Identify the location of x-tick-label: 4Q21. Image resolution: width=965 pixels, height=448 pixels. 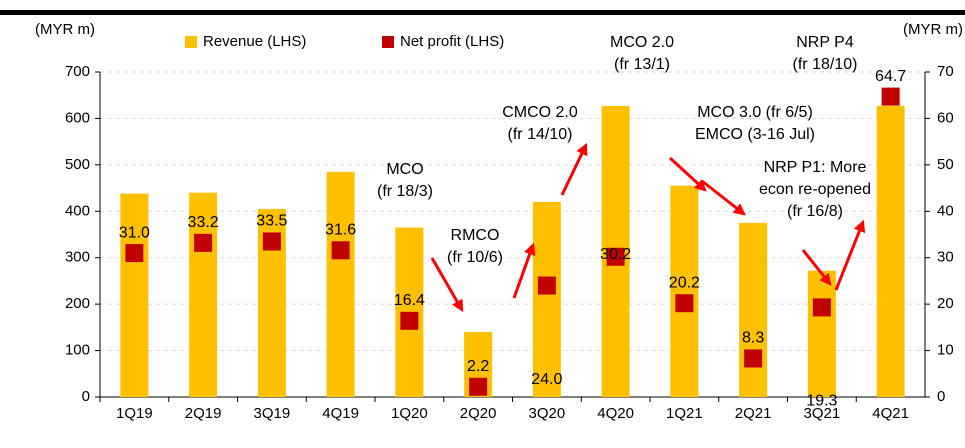
(890, 413).